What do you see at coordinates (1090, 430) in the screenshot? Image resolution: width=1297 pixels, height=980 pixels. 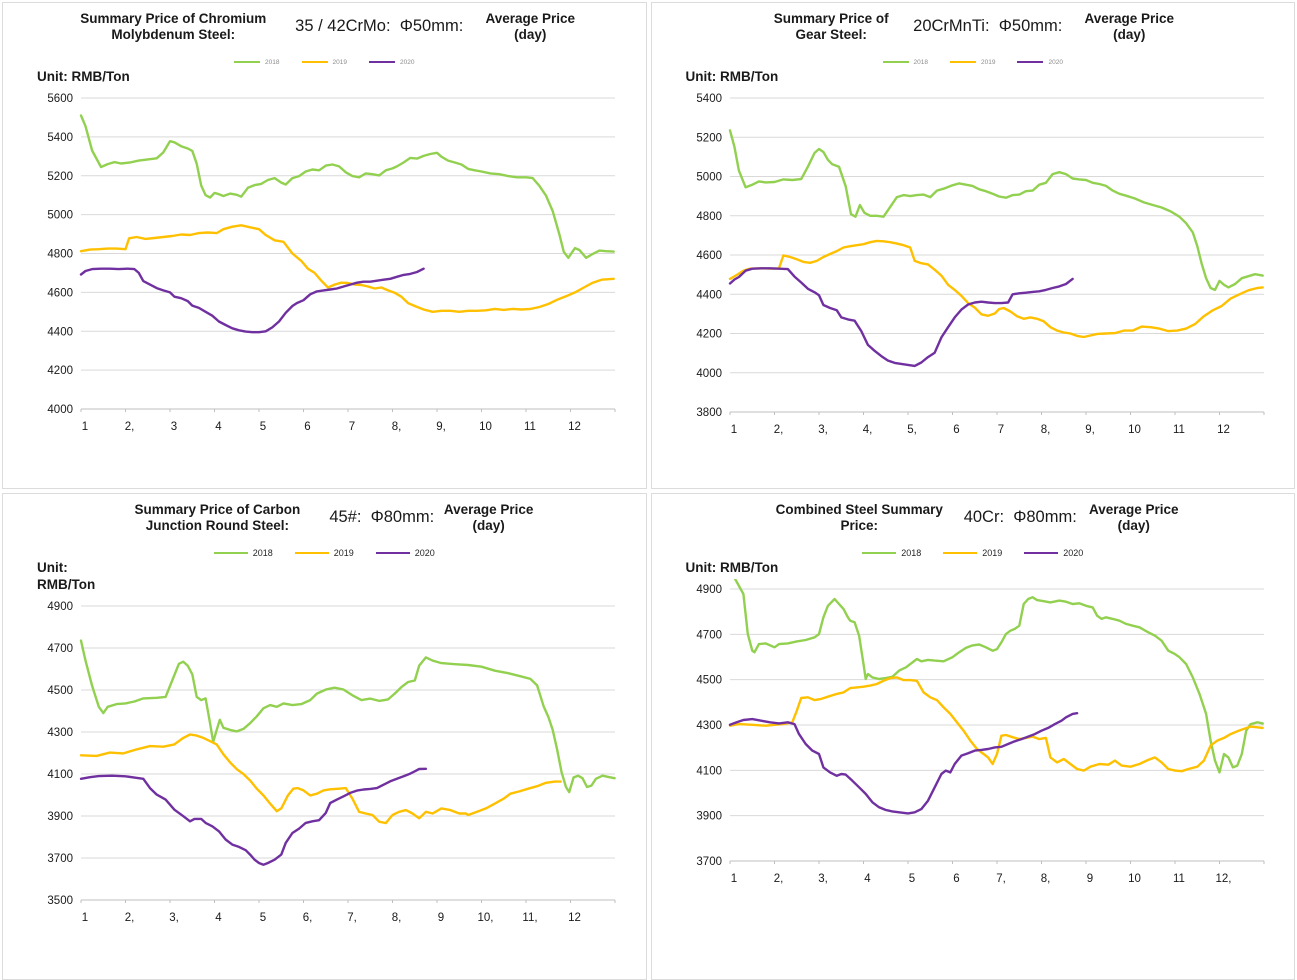 I see `x-axis-tick-label: 9,` at bounding box center [1090, 430].